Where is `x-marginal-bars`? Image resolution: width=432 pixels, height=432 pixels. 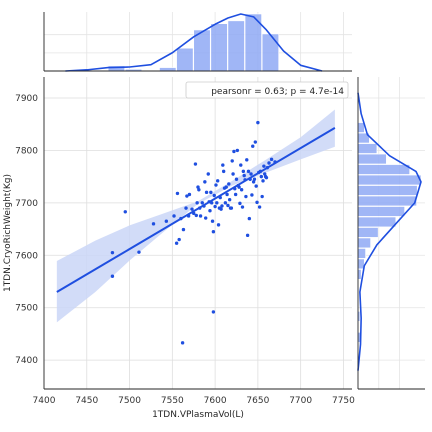 x-marginal-bars is located at coordinates (193, 42).